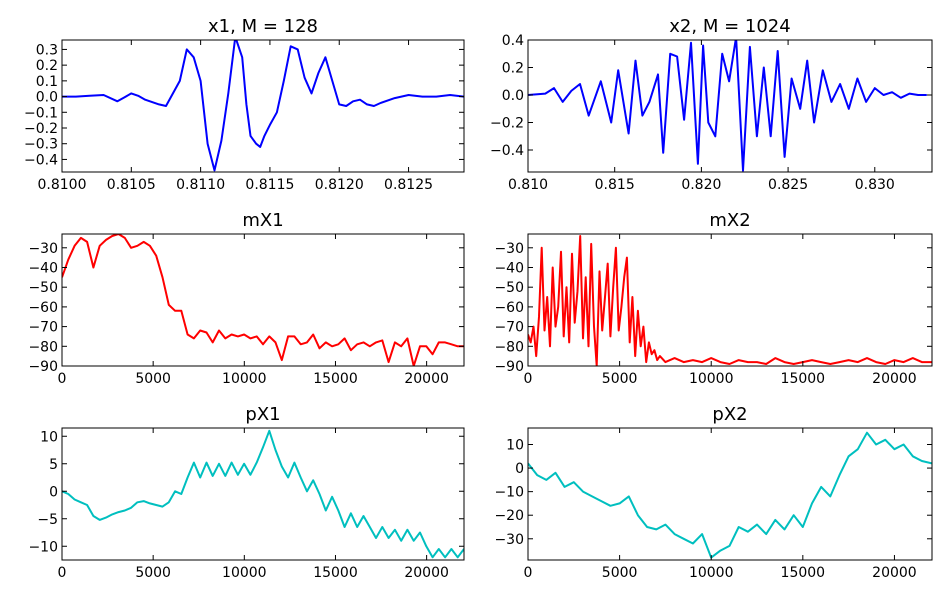 The height and width of the screenshot is (600, 950). I want to click on subplot-pX2: pX2 0 5000 10000 15000 20000 10 0 −10 −20 −30, so click(713, 492).